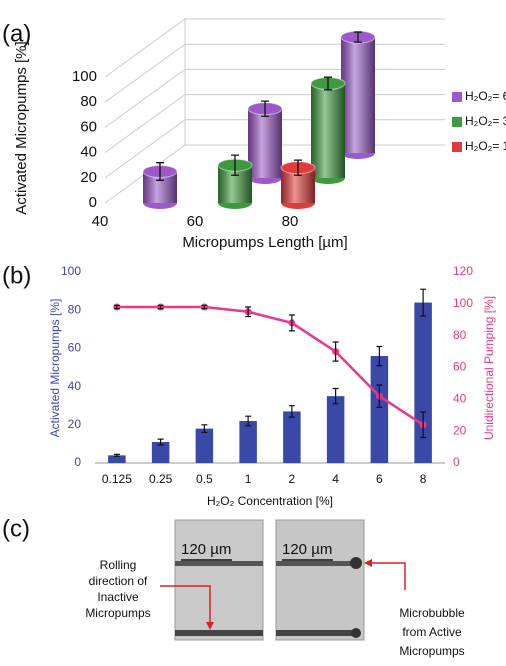 This screenshot has height=666, width=506. I want to click on x-tick-label: 0.25, so click(161, 479).